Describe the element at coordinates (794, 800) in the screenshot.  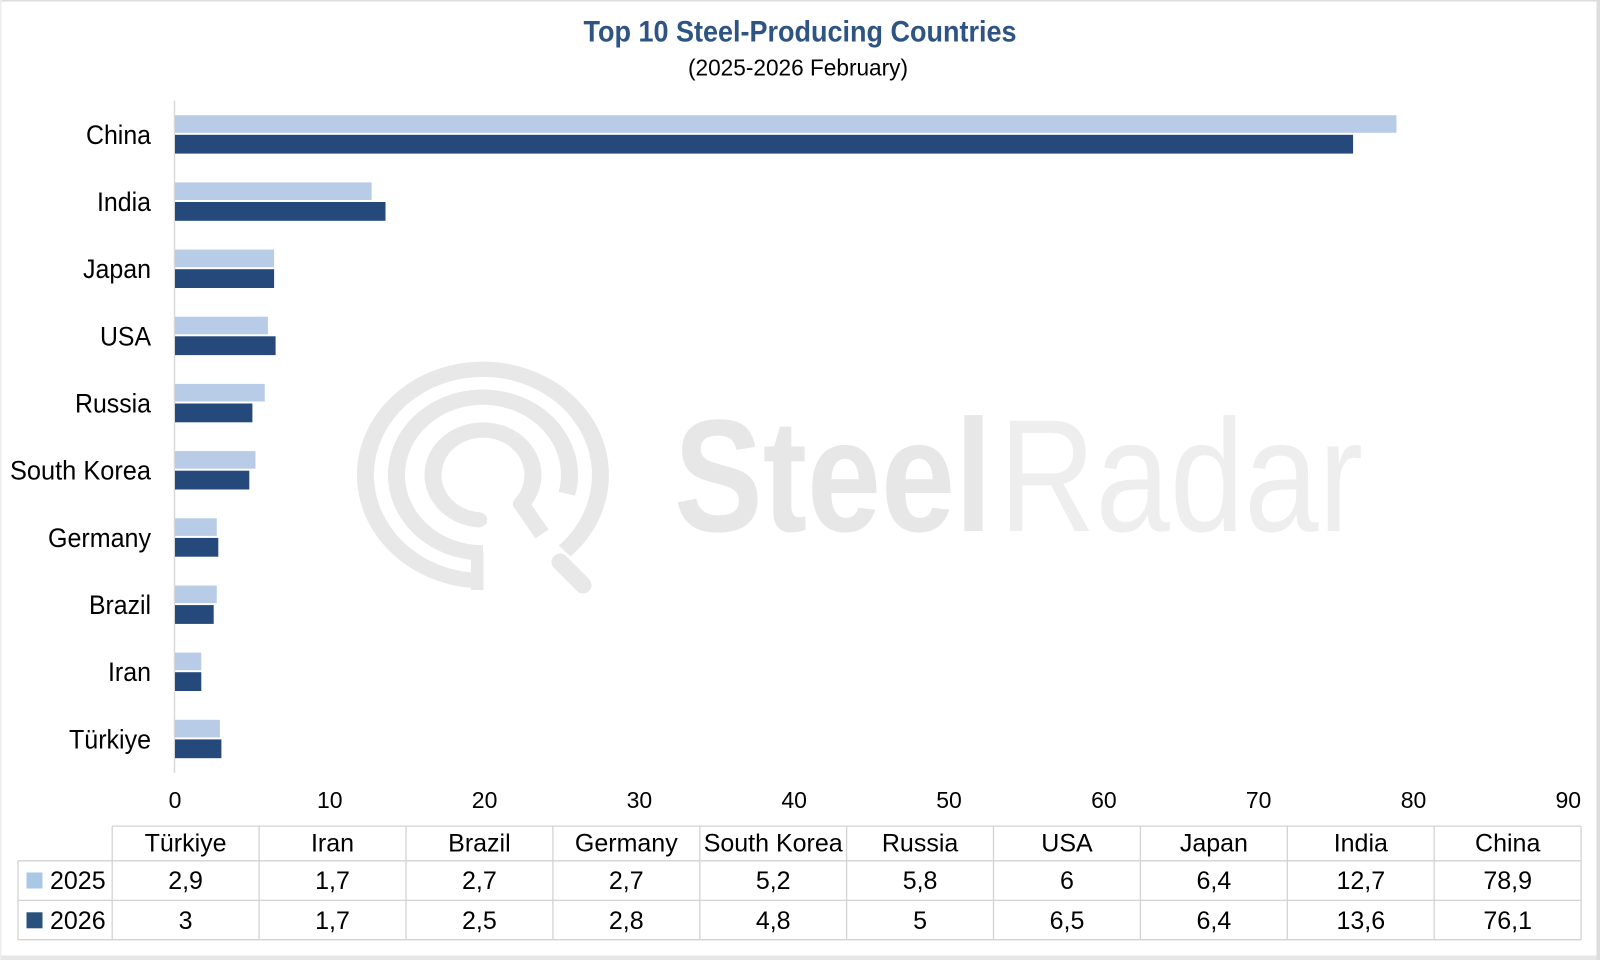
I see `svg-text: 40` at that location.